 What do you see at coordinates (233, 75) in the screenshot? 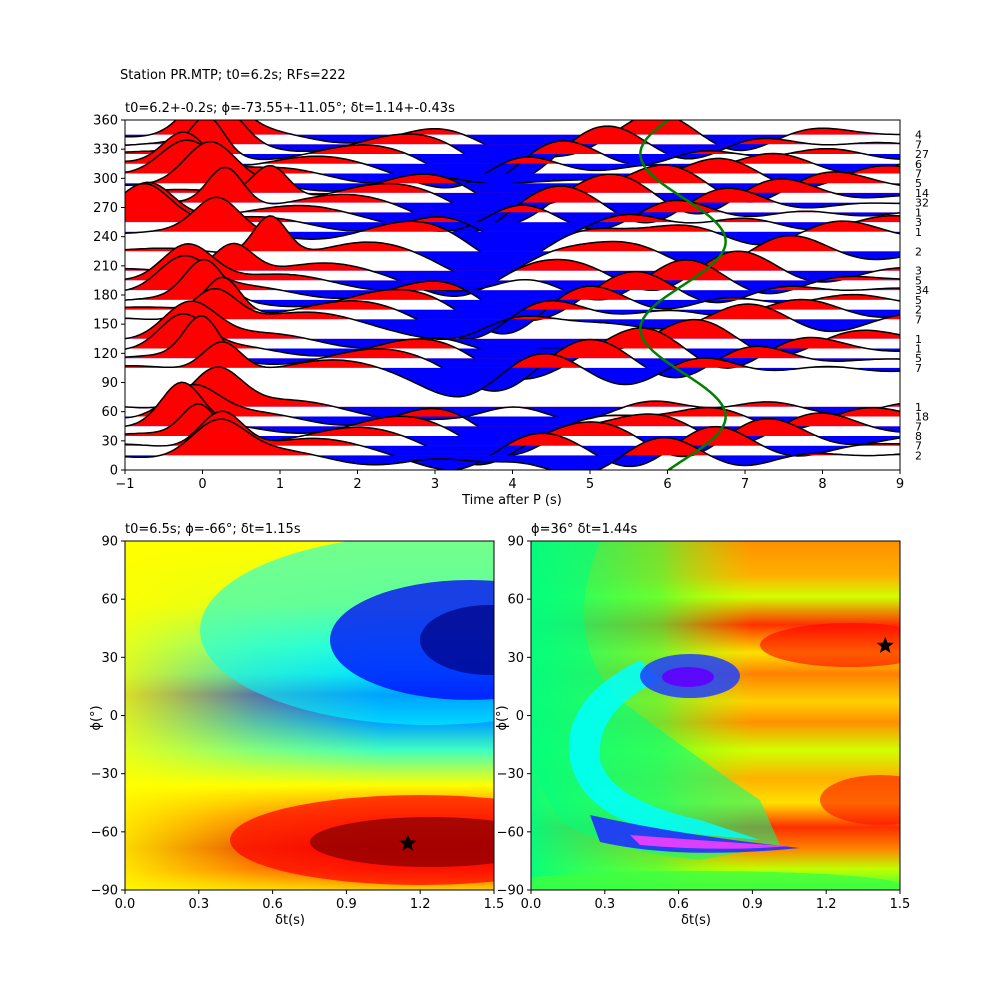
I see `figure-suptitle: Station PR.MTP; t0=6.2s; RFs=222` at bounding box center [233, 75].